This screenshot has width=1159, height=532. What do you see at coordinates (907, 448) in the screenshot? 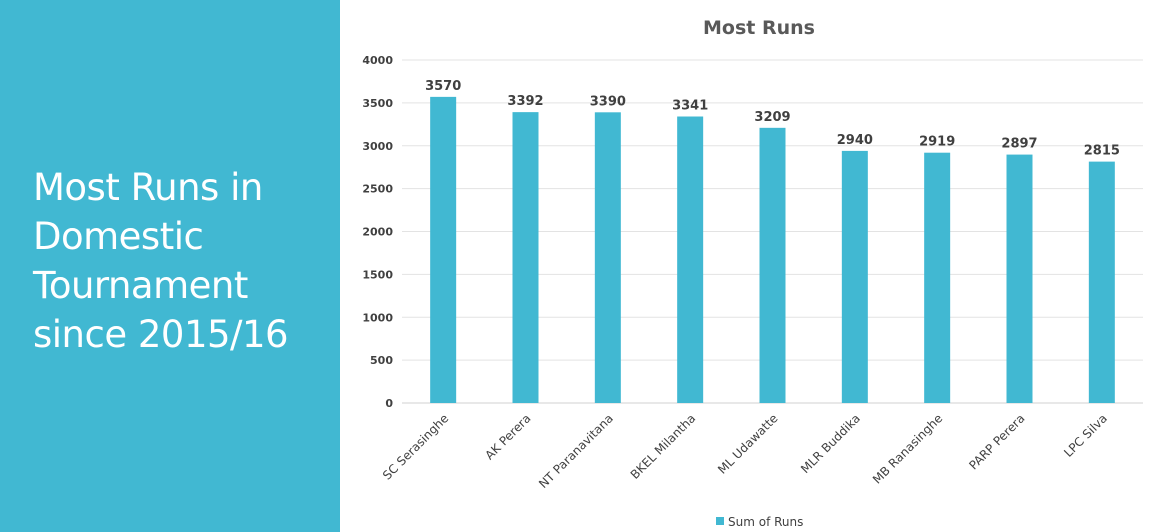
I see `x-tick-label: MB Ranasinghe` at bounding box center [907, 448].